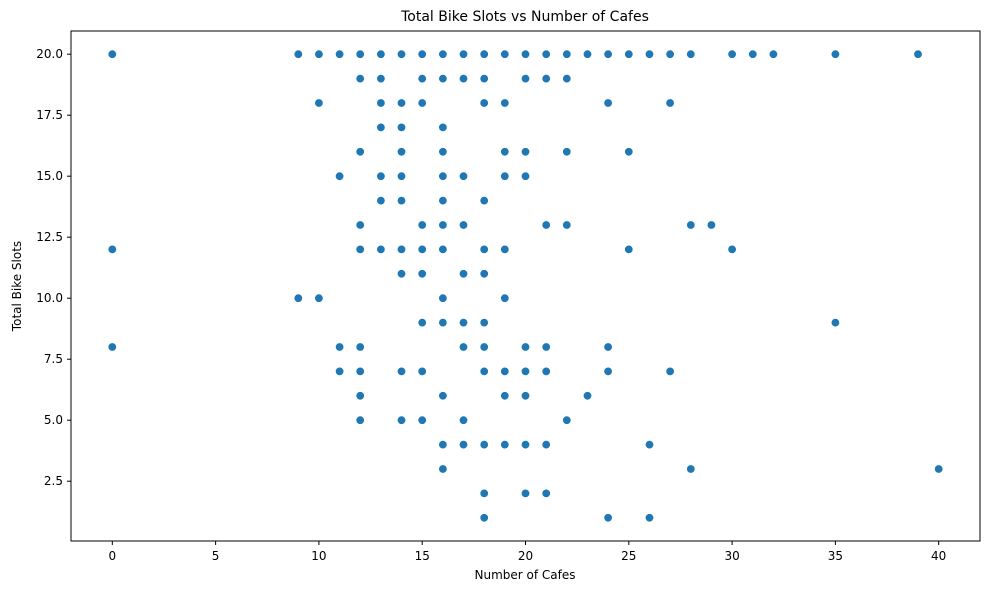 The height and width of the screenshot is (590, 989). I want to click on y-axis: 2.5 5.0 7.5 10.0 12.5 15.0 17.5 20.0, so click(53, 267).